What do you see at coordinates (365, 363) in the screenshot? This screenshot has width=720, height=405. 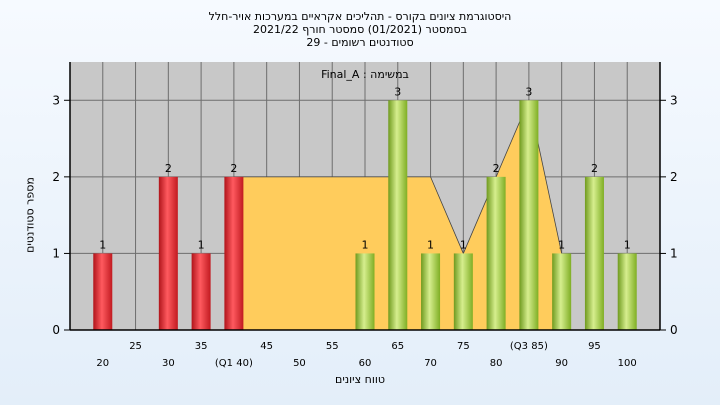 I see `x-tick-label-60: 60` at bounding box center [365, 363].